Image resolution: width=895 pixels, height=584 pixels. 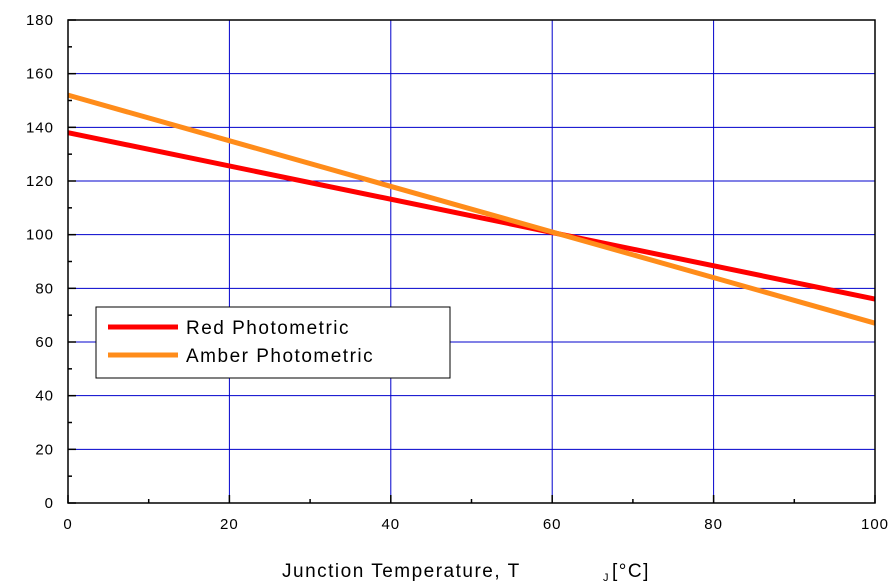 What do you see at coordinates (401, 571) in the screenshot?
I see `x-axis-title-text: Junction Temperature, T` at bounding box center [401, 571].